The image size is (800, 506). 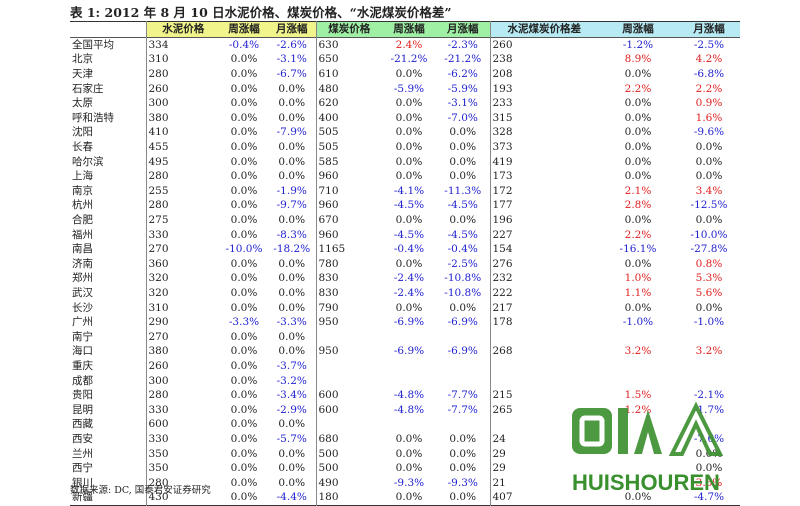 I want to click on cell-diff-month: 0.0%, so click(x=709, y=147).